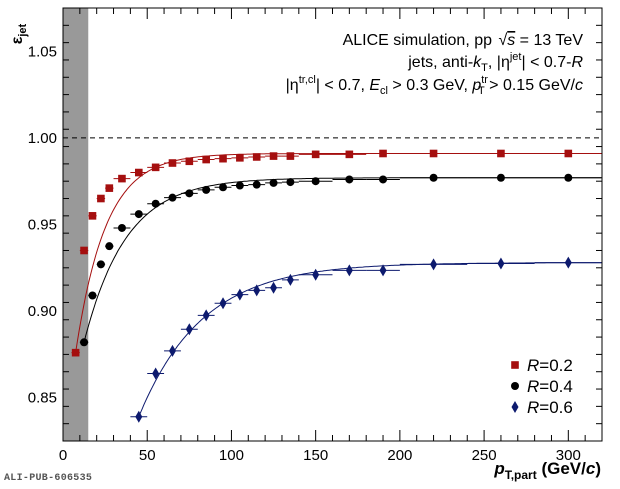  I want to click on y-tick-label: 1.00, so click(42, 138).